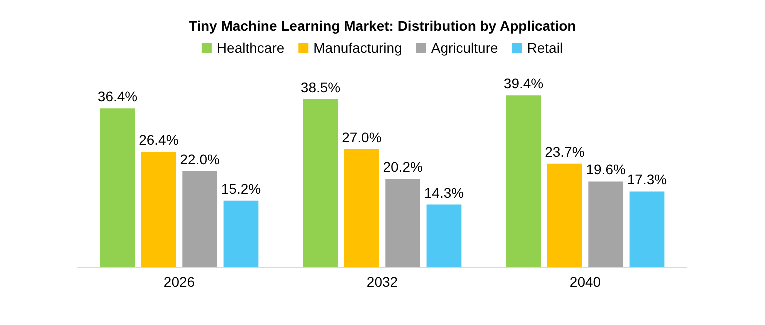 The width and height of the screenshot is (765, 325). I want to click on data-label: 20.2%, so click(403, 167).